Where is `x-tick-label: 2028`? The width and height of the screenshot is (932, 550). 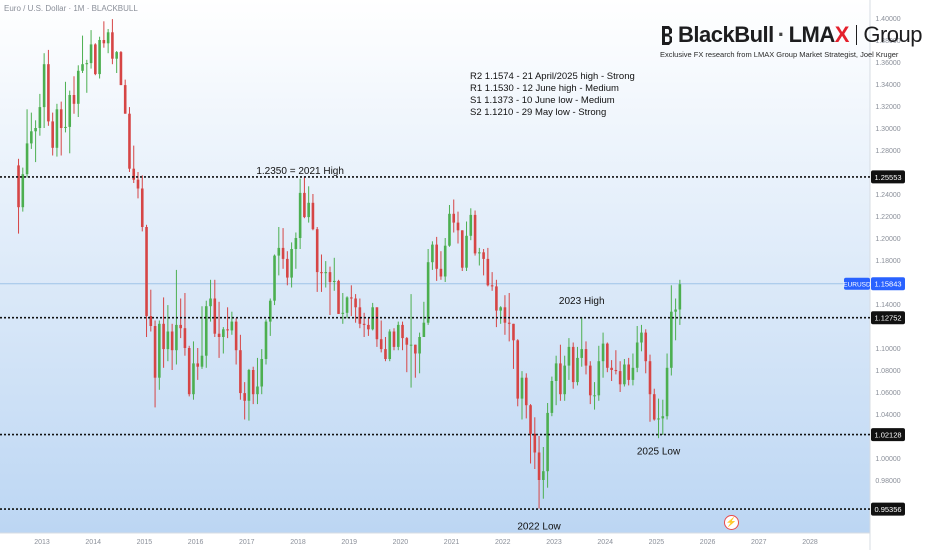
x-tick-label: 2028 is located at coordinates (810, 542).